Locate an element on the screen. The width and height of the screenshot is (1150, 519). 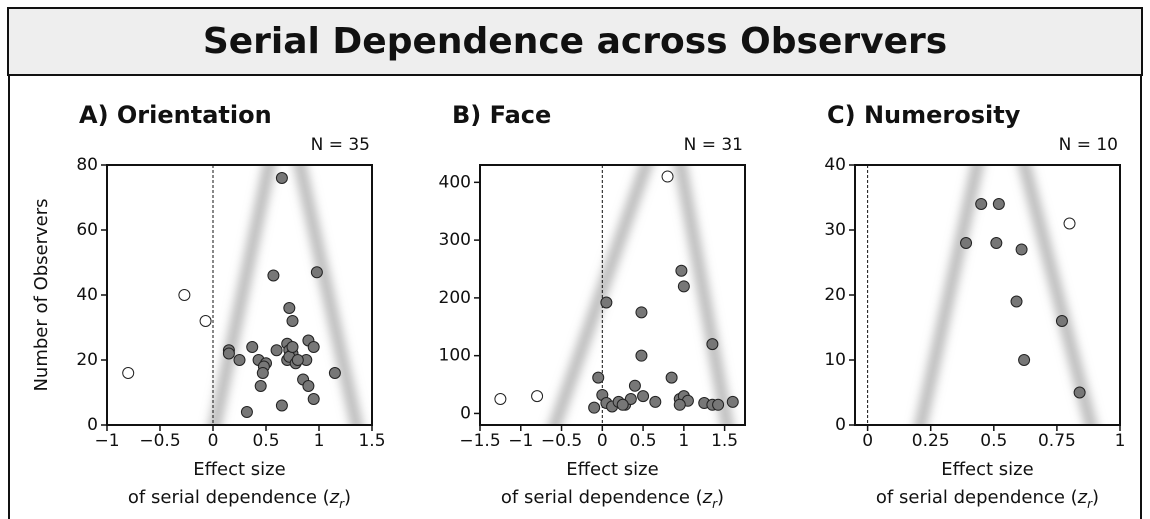
x-tick-label: −1 is located at coordinates (106, 441).